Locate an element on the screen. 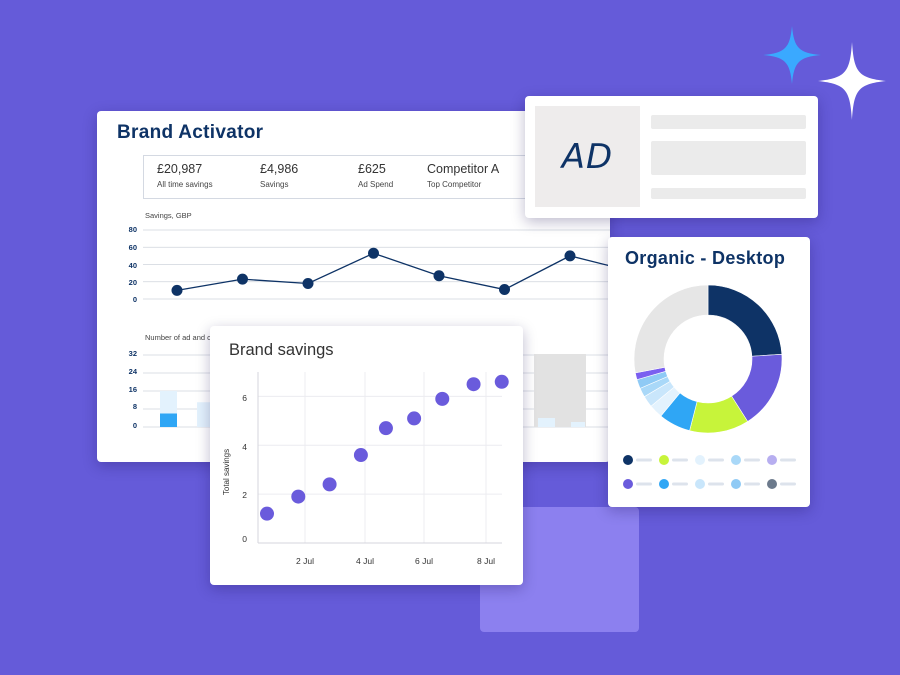  donut-slice is located at coordinates (671, 329).